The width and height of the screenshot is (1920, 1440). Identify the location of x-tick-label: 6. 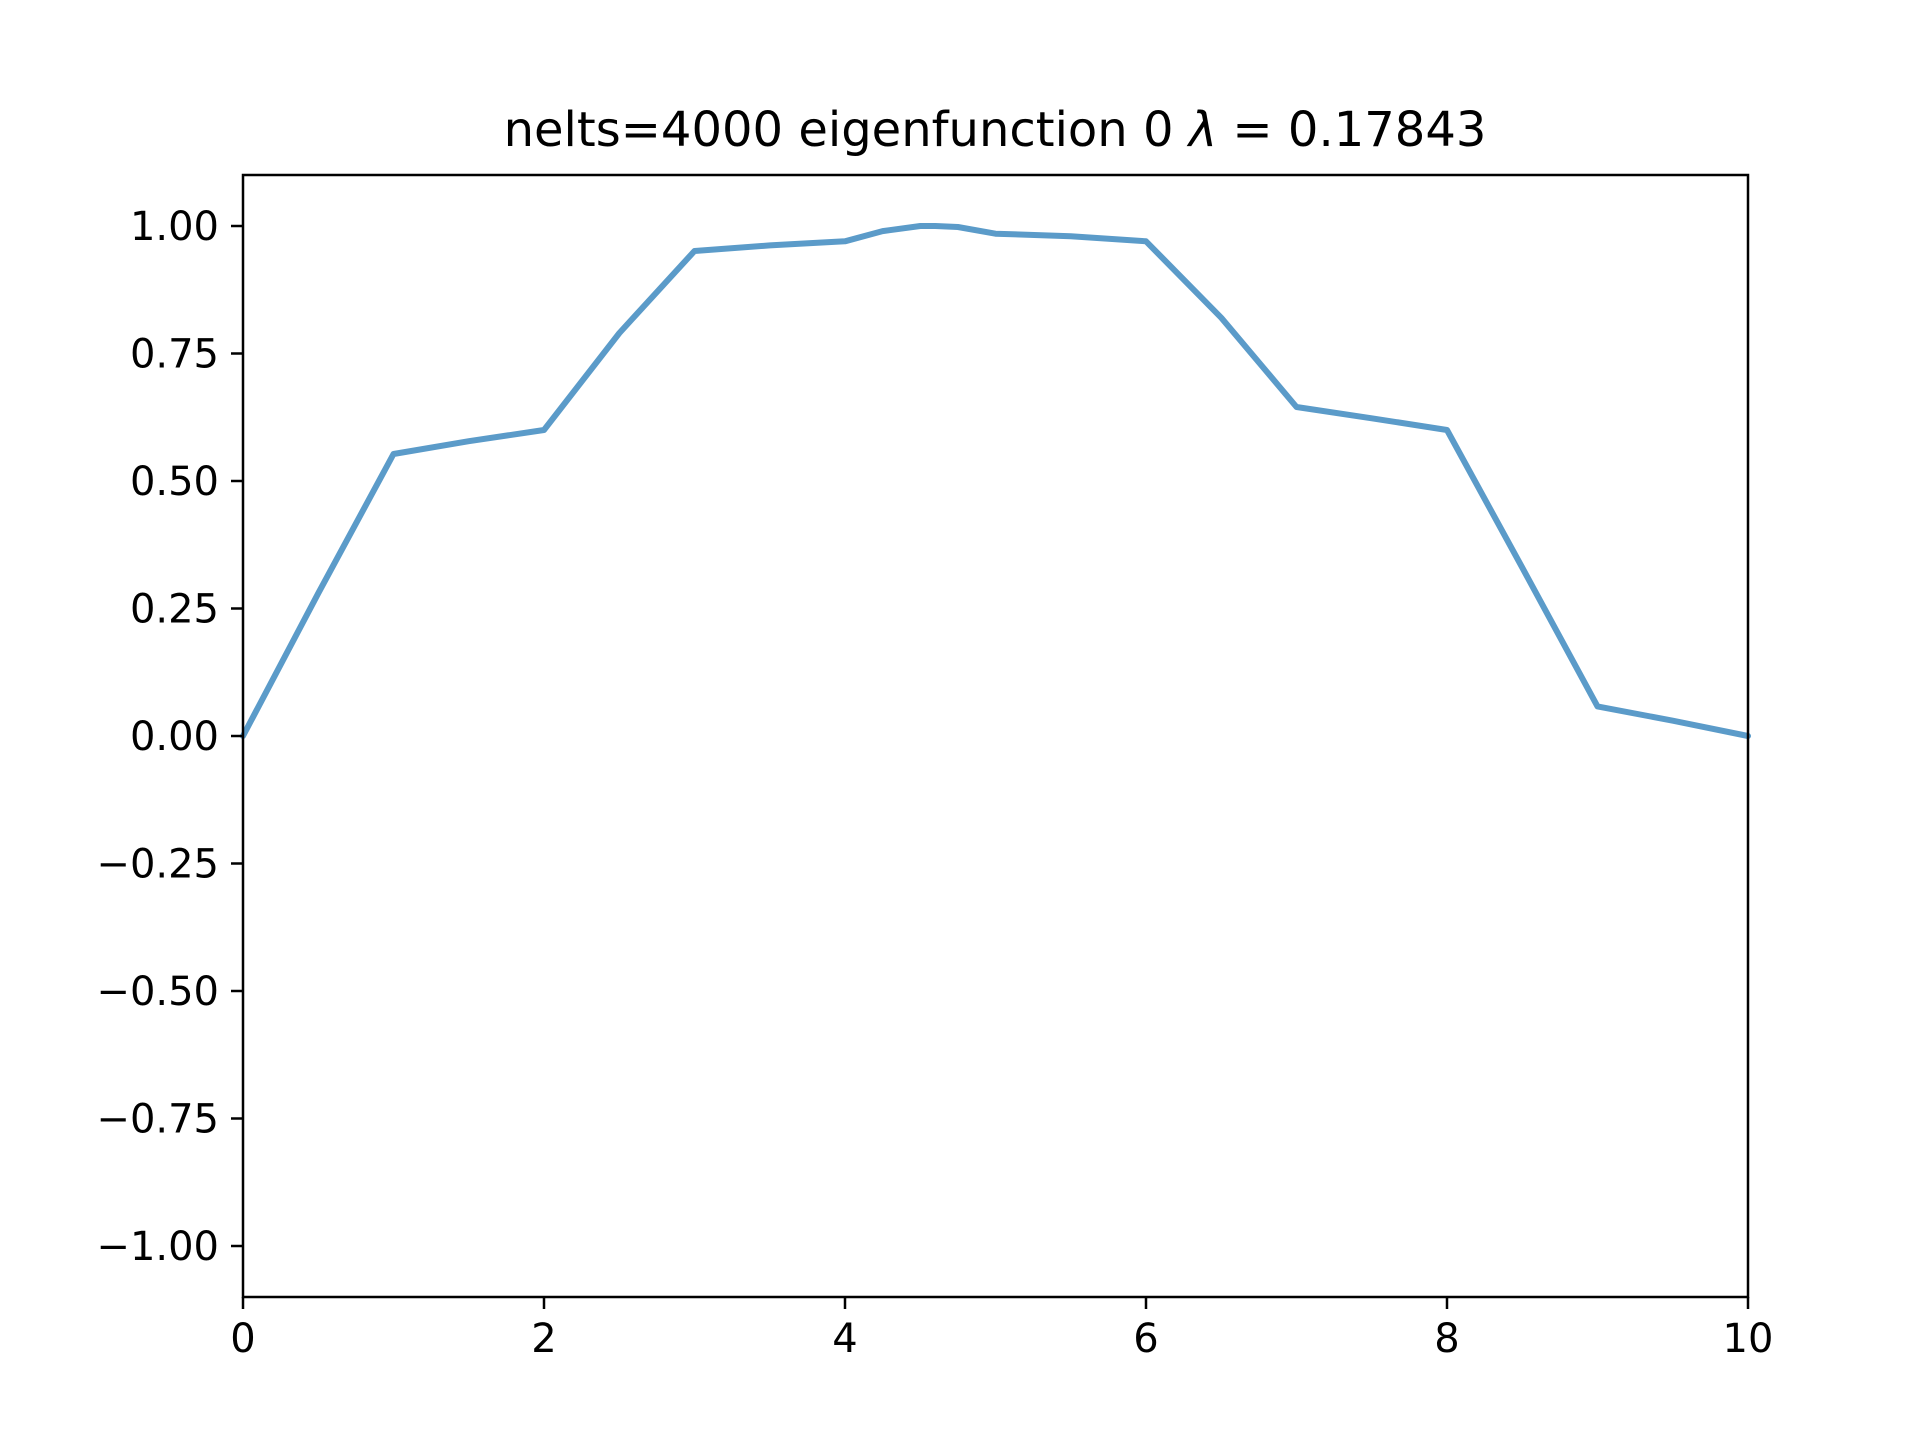
(1145, 1339).